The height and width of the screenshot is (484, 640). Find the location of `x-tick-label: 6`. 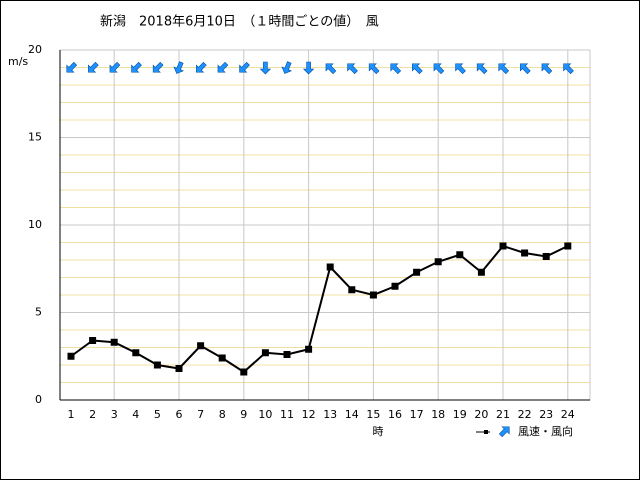

x-tick-label: 6 is located at coordinates (179, 414).